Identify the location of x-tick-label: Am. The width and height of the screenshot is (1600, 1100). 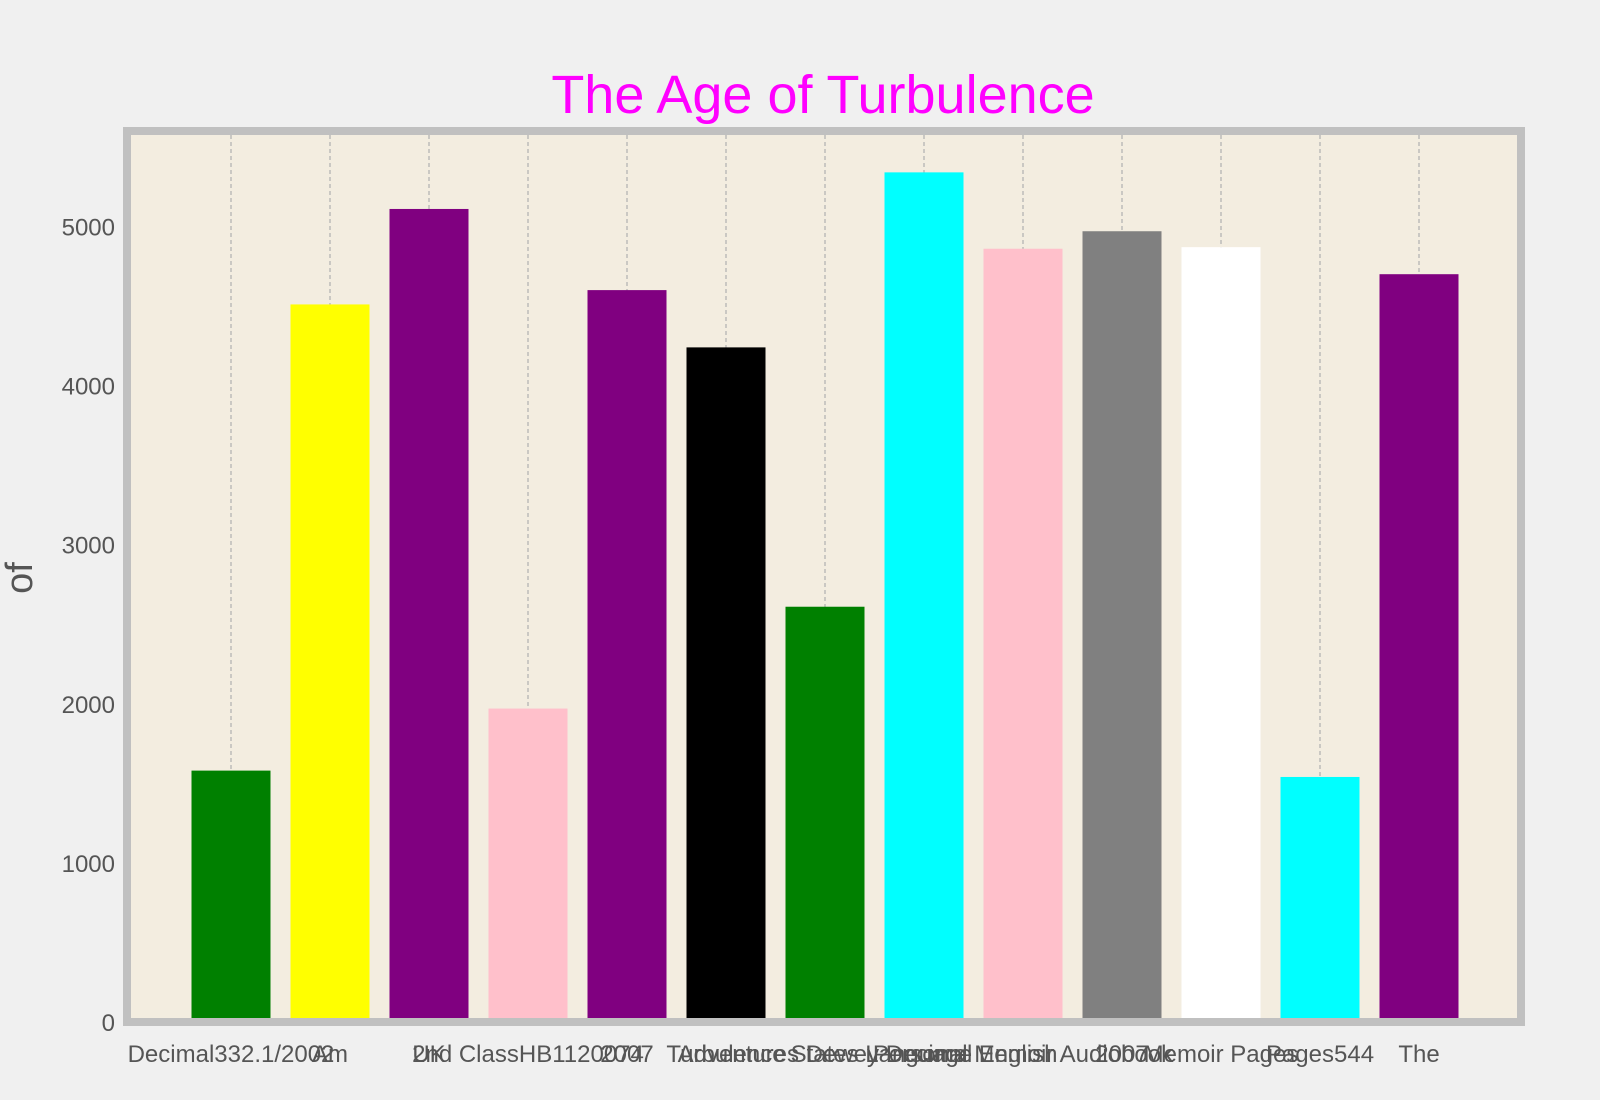
(330, 1054).